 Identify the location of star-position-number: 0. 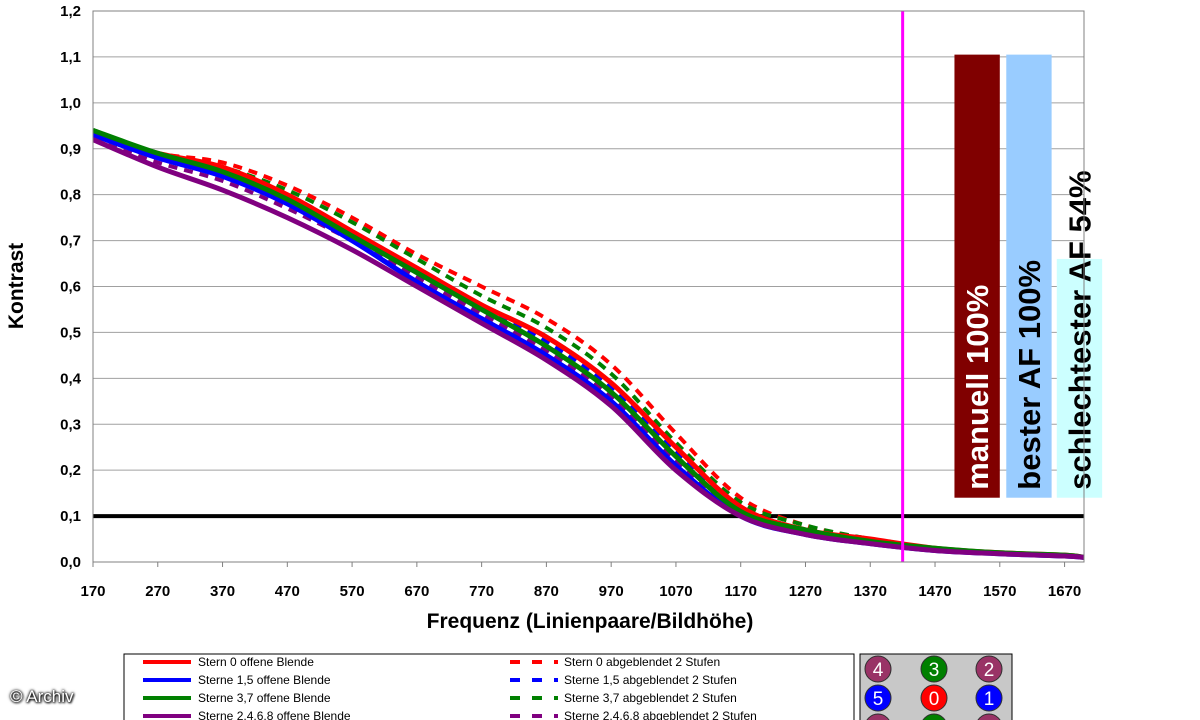
(934, 699).